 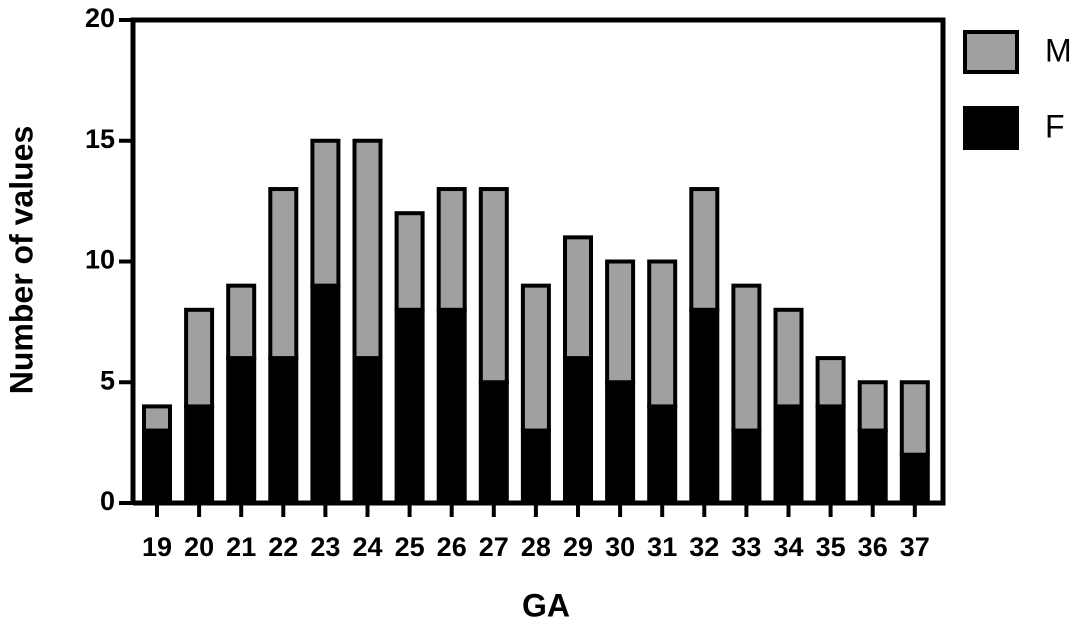 I want to click on x-tick-label: 24, so click(x=367, y=547).